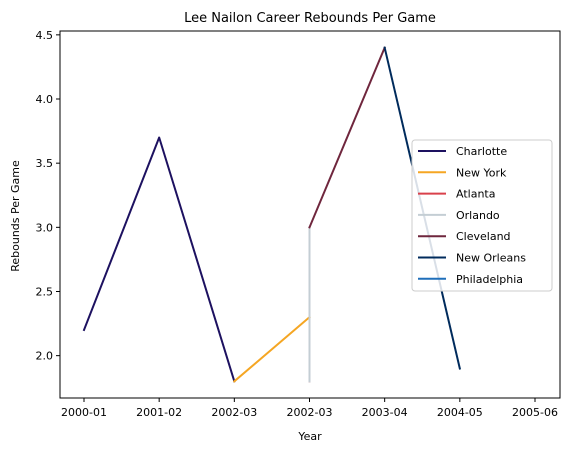 The height and width of the screenshot is (453, 570). What do you see at coordinates (45, 35) in the screenshot?
I see `y-tick-label: 4.5` at bounding box center [45, 35].